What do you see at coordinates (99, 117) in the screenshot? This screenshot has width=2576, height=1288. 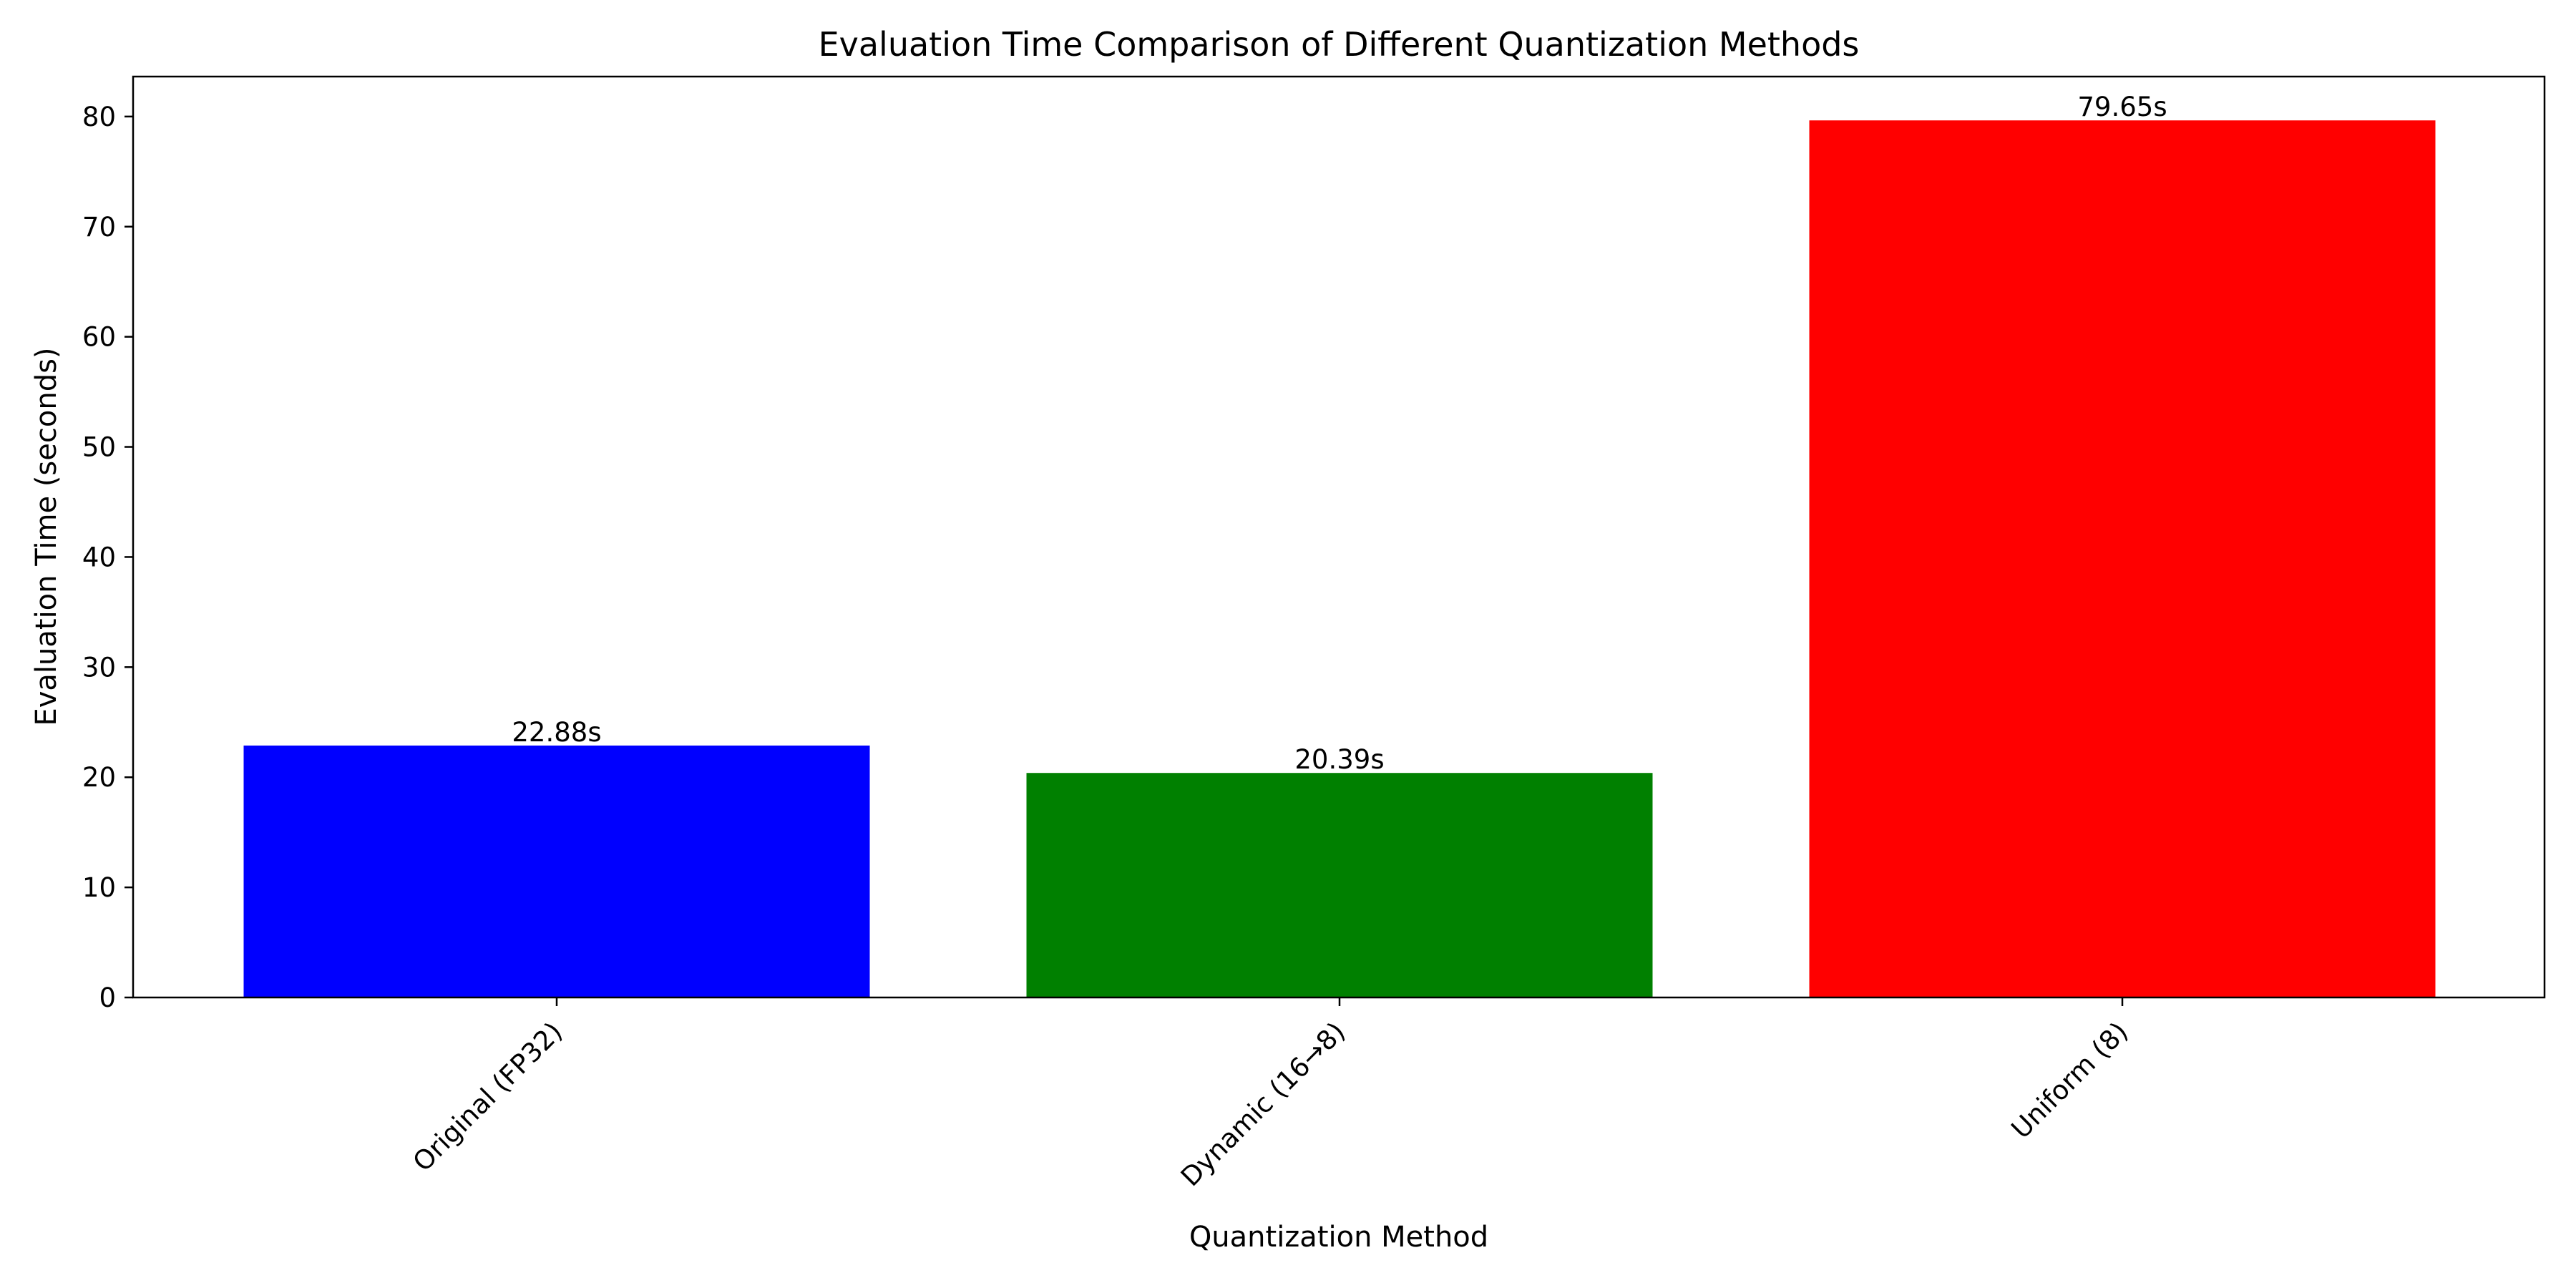 I see `y-tick-label: 80` at bounding box center [99, 117].